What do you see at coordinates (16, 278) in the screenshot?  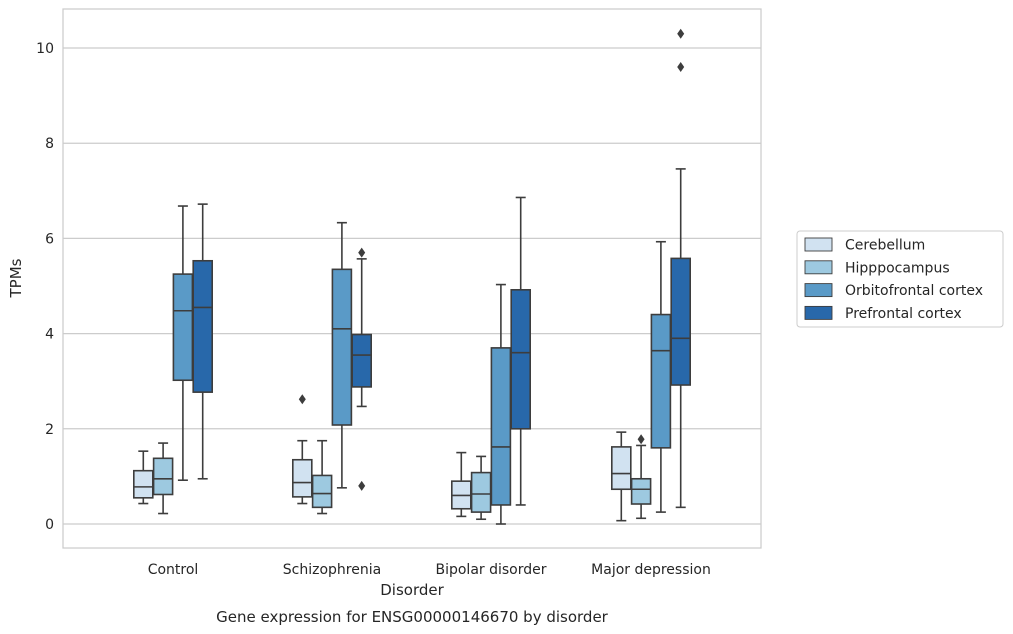 I see `y-axis-label: TPMs` at bounding box center [16, 278].